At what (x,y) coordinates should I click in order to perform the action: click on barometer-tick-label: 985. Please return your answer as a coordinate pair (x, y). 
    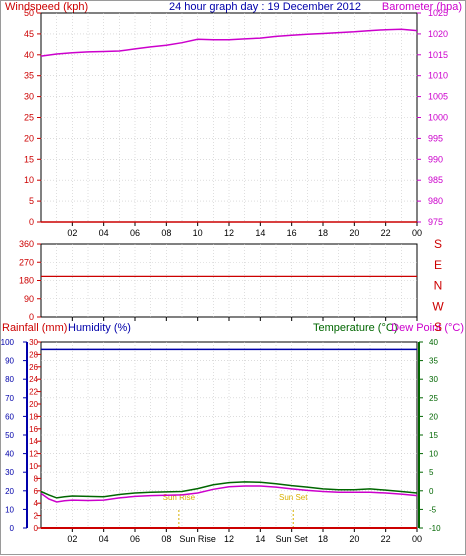
    Looking at the image, I should click on (435, 180).